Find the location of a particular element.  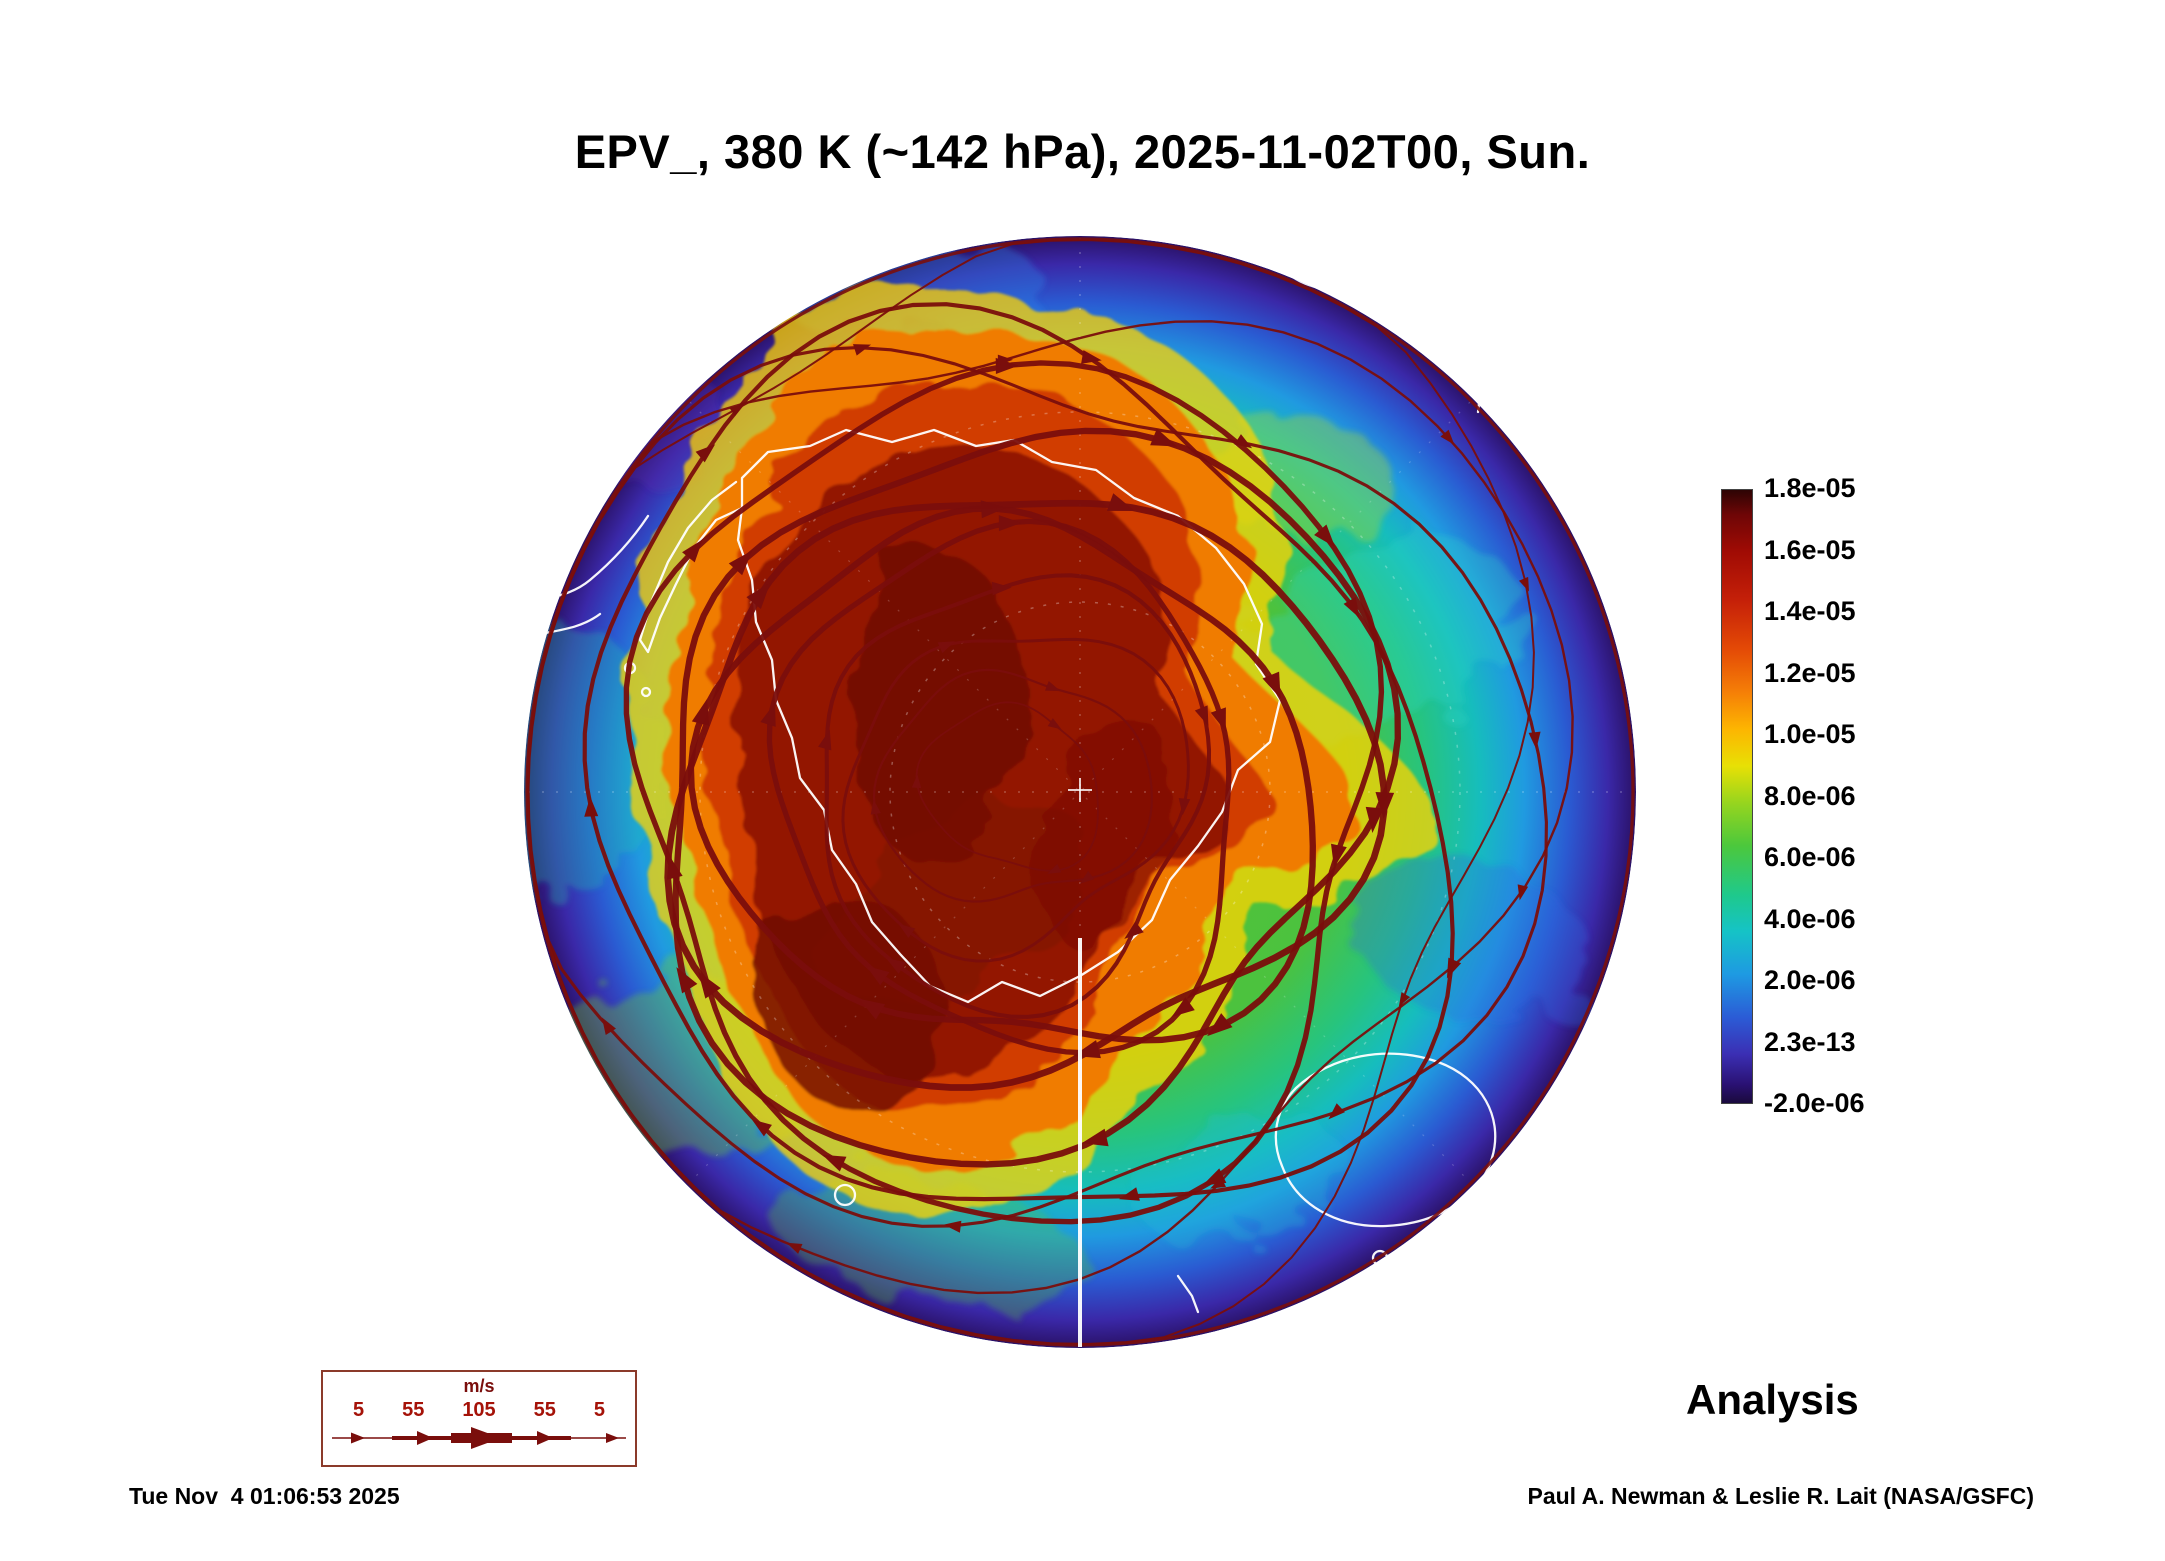

colorbar-tick-label: 2.3e-13 is located at coordinates (1810, 1041).